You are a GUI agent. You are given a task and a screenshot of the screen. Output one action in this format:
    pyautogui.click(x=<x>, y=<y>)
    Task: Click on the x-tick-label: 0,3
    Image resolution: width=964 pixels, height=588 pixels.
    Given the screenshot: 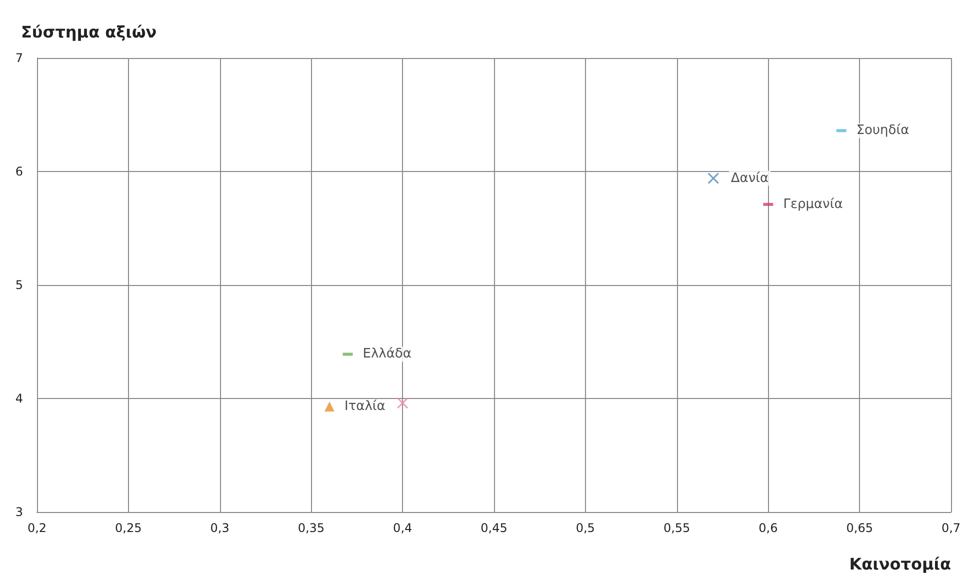 What is the action you would take?
    pyautogui.click(x=220, y=528)
    